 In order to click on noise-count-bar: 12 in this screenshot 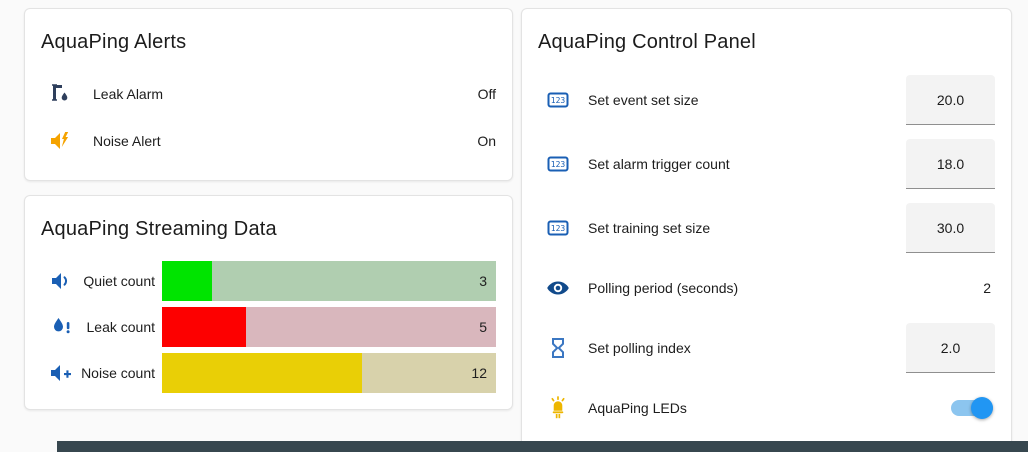, I will do `click(329, 373)`.